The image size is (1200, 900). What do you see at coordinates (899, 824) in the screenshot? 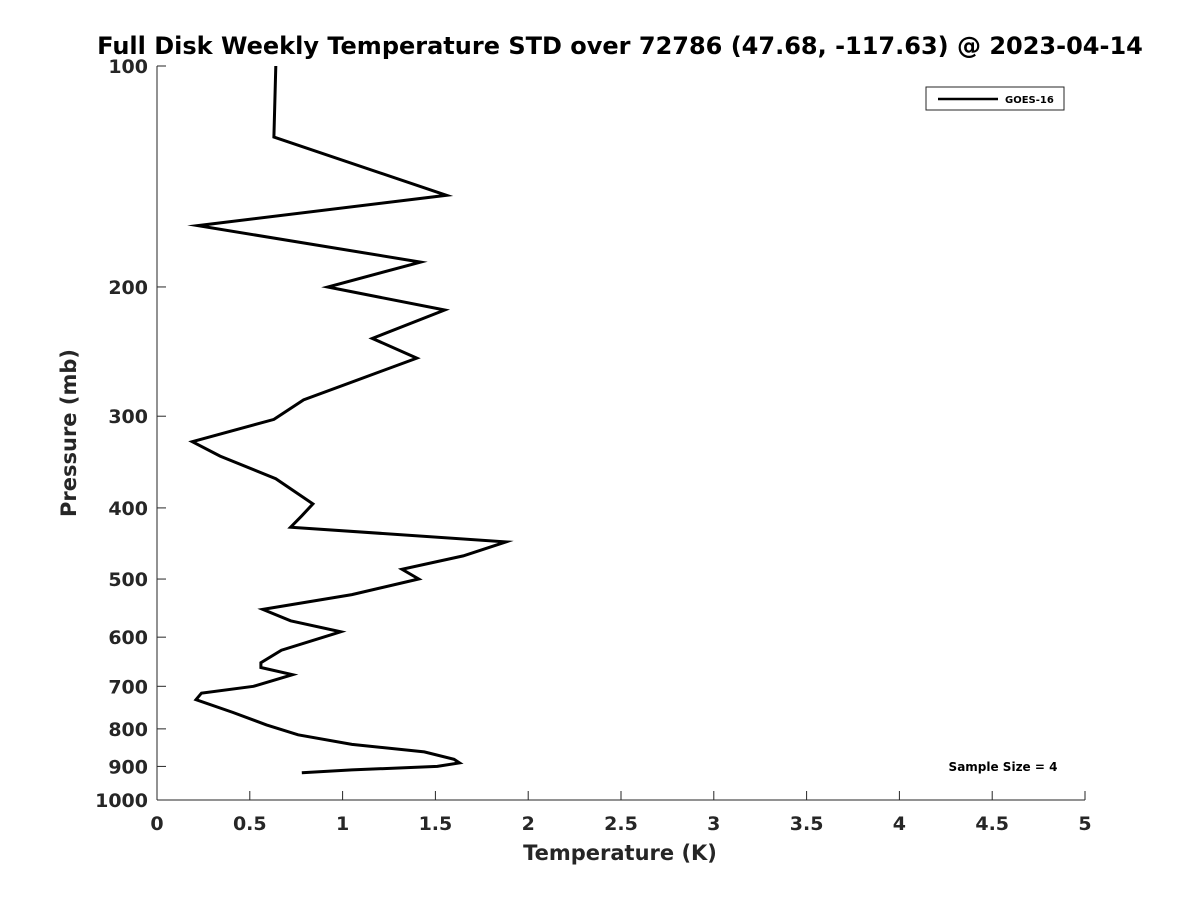
I see `x-tick-label: 4` at bounding box center [899, 824].